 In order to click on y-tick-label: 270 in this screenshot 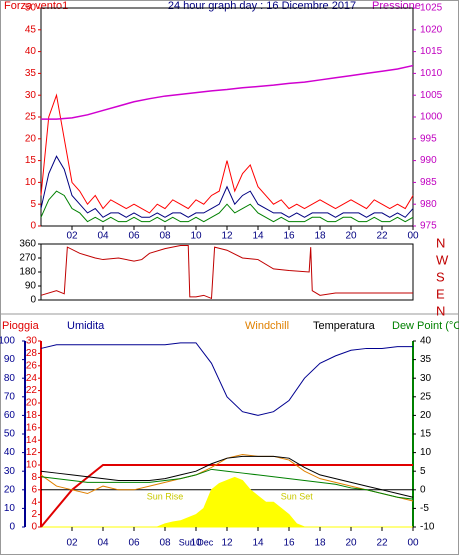, I will do `click(27, 258)`.